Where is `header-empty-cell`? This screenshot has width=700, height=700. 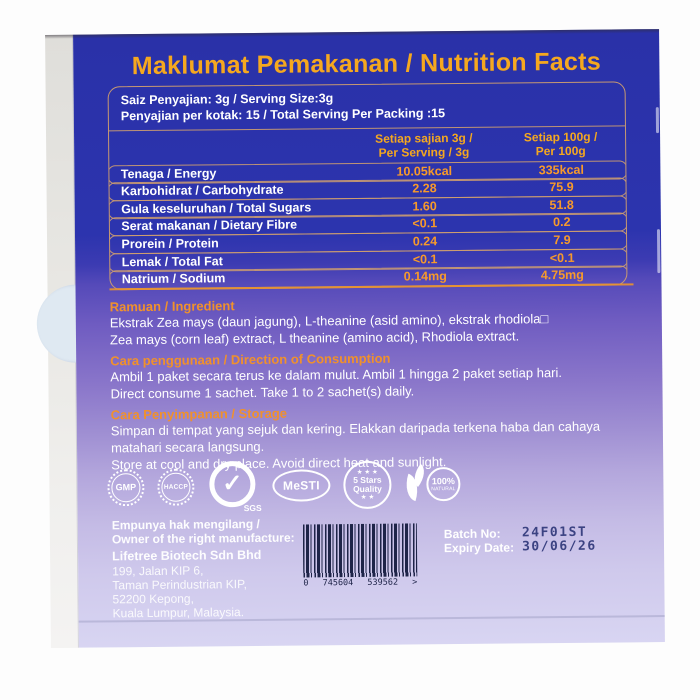 header-empty-cell is located at coordinates (230, 147).